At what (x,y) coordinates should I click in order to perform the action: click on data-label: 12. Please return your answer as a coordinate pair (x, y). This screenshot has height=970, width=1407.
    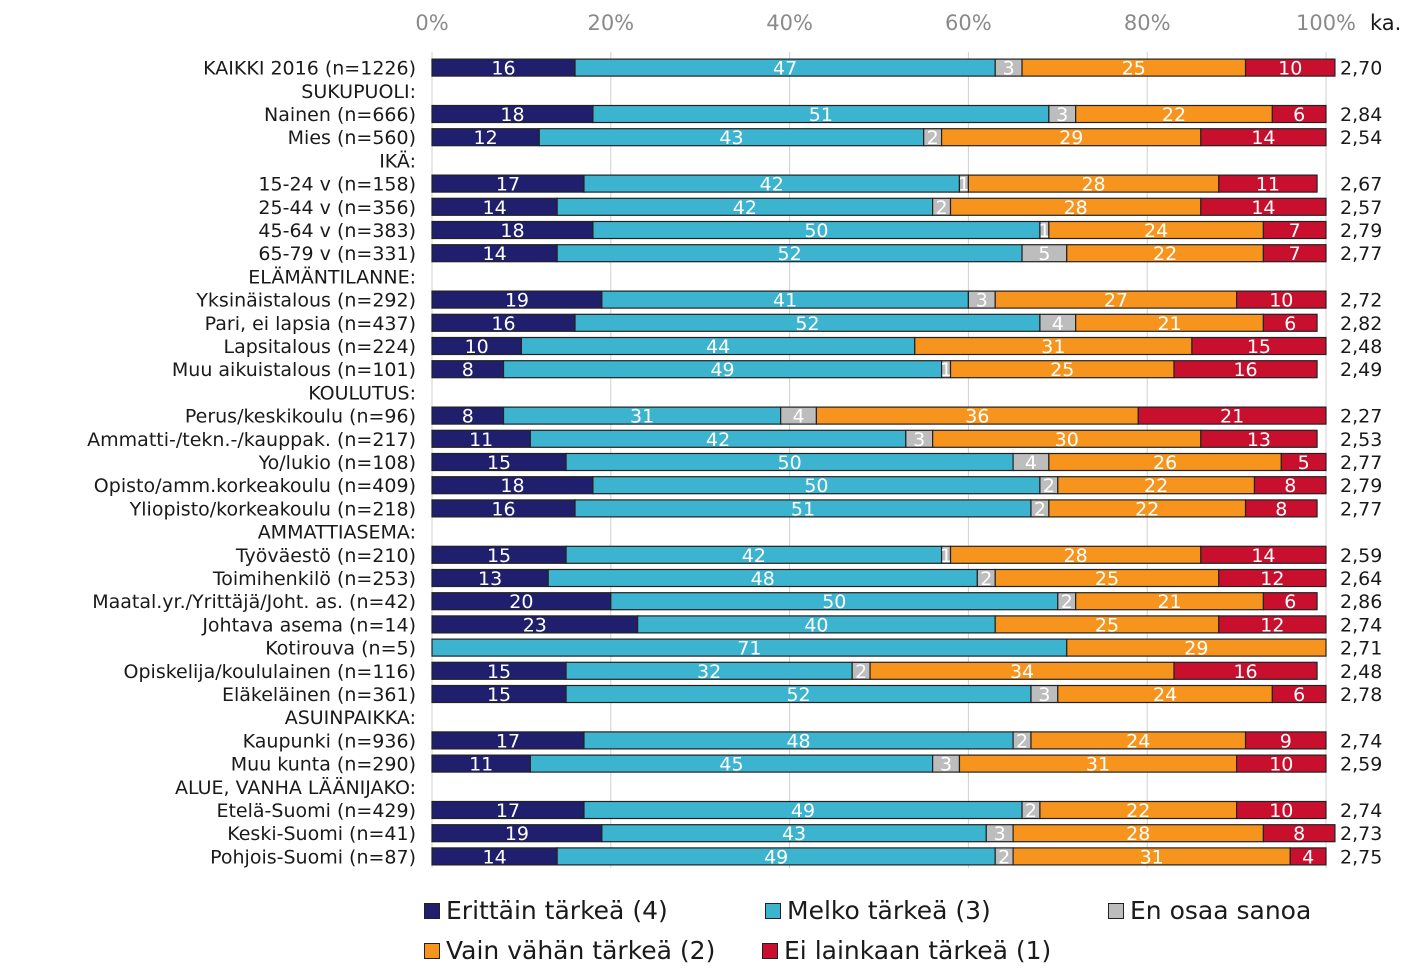
    Looking at the image, I should click on (1272, 579).